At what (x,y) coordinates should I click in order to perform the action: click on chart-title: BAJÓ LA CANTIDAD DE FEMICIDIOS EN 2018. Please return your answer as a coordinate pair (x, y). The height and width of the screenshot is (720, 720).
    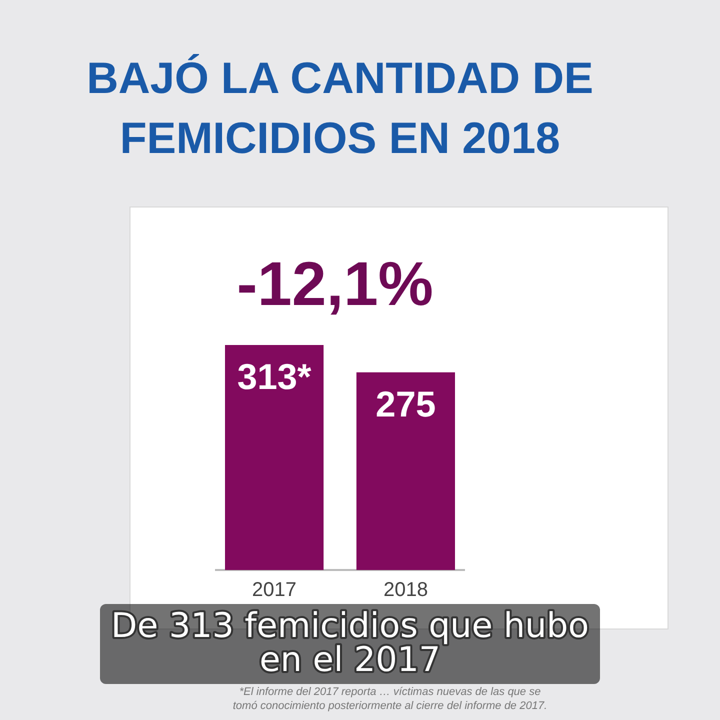
    Looking at the image, I should click on (340, 108).